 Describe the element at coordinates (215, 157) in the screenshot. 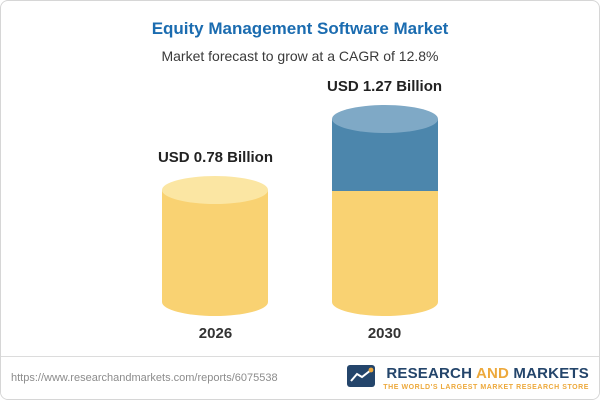

I see `bar-value-2026: USD 0.78 Billion` at that location.